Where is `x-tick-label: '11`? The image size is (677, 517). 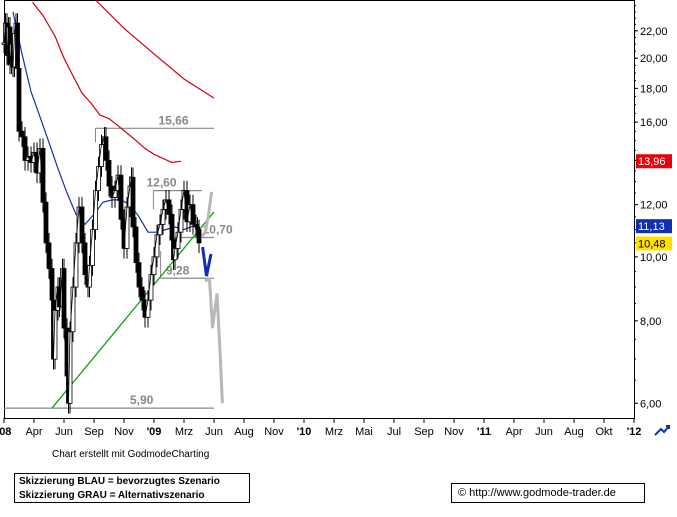 x-tick-label: '11 is located at coordinates (484, 432).